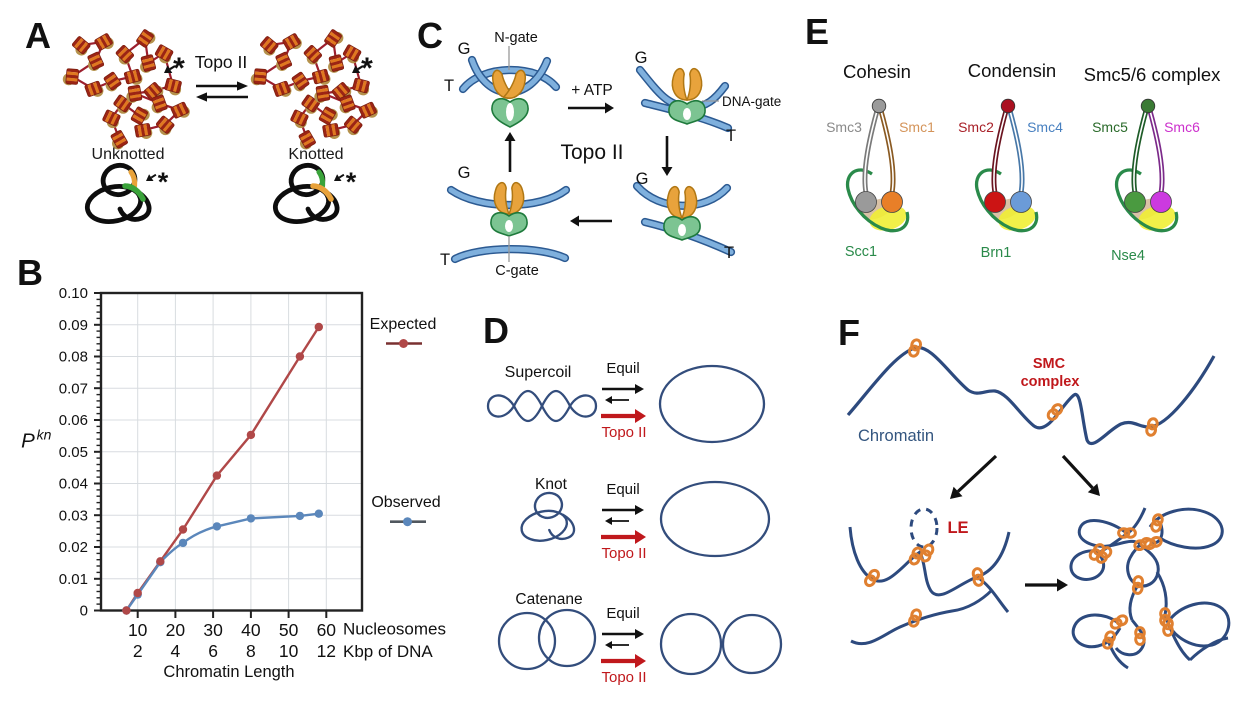 This screenshot has height=713, width=1240. I want to click on svg-text: C, so click(430, 35).